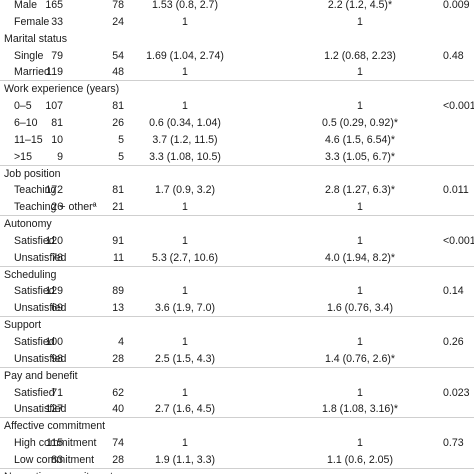  What do you see at coordinates (23, 106) in the screenshot?
I see `row-label: 0–5` at bounding box center [23, 106].